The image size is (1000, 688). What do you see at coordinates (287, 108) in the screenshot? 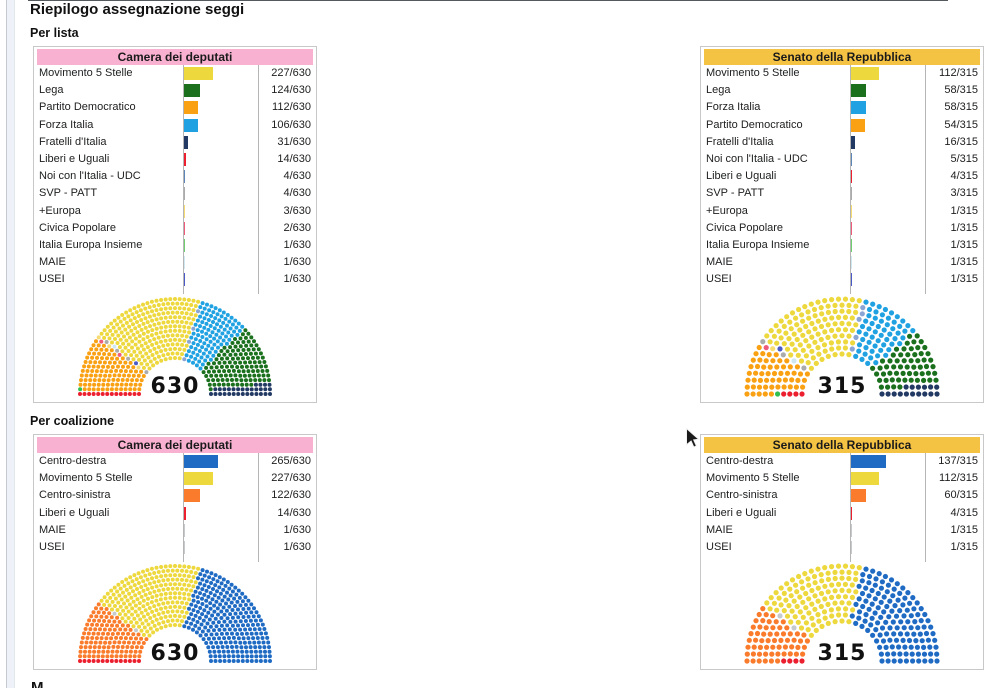
I see `seat-count: 112/630` at bounding box center [287, 108].